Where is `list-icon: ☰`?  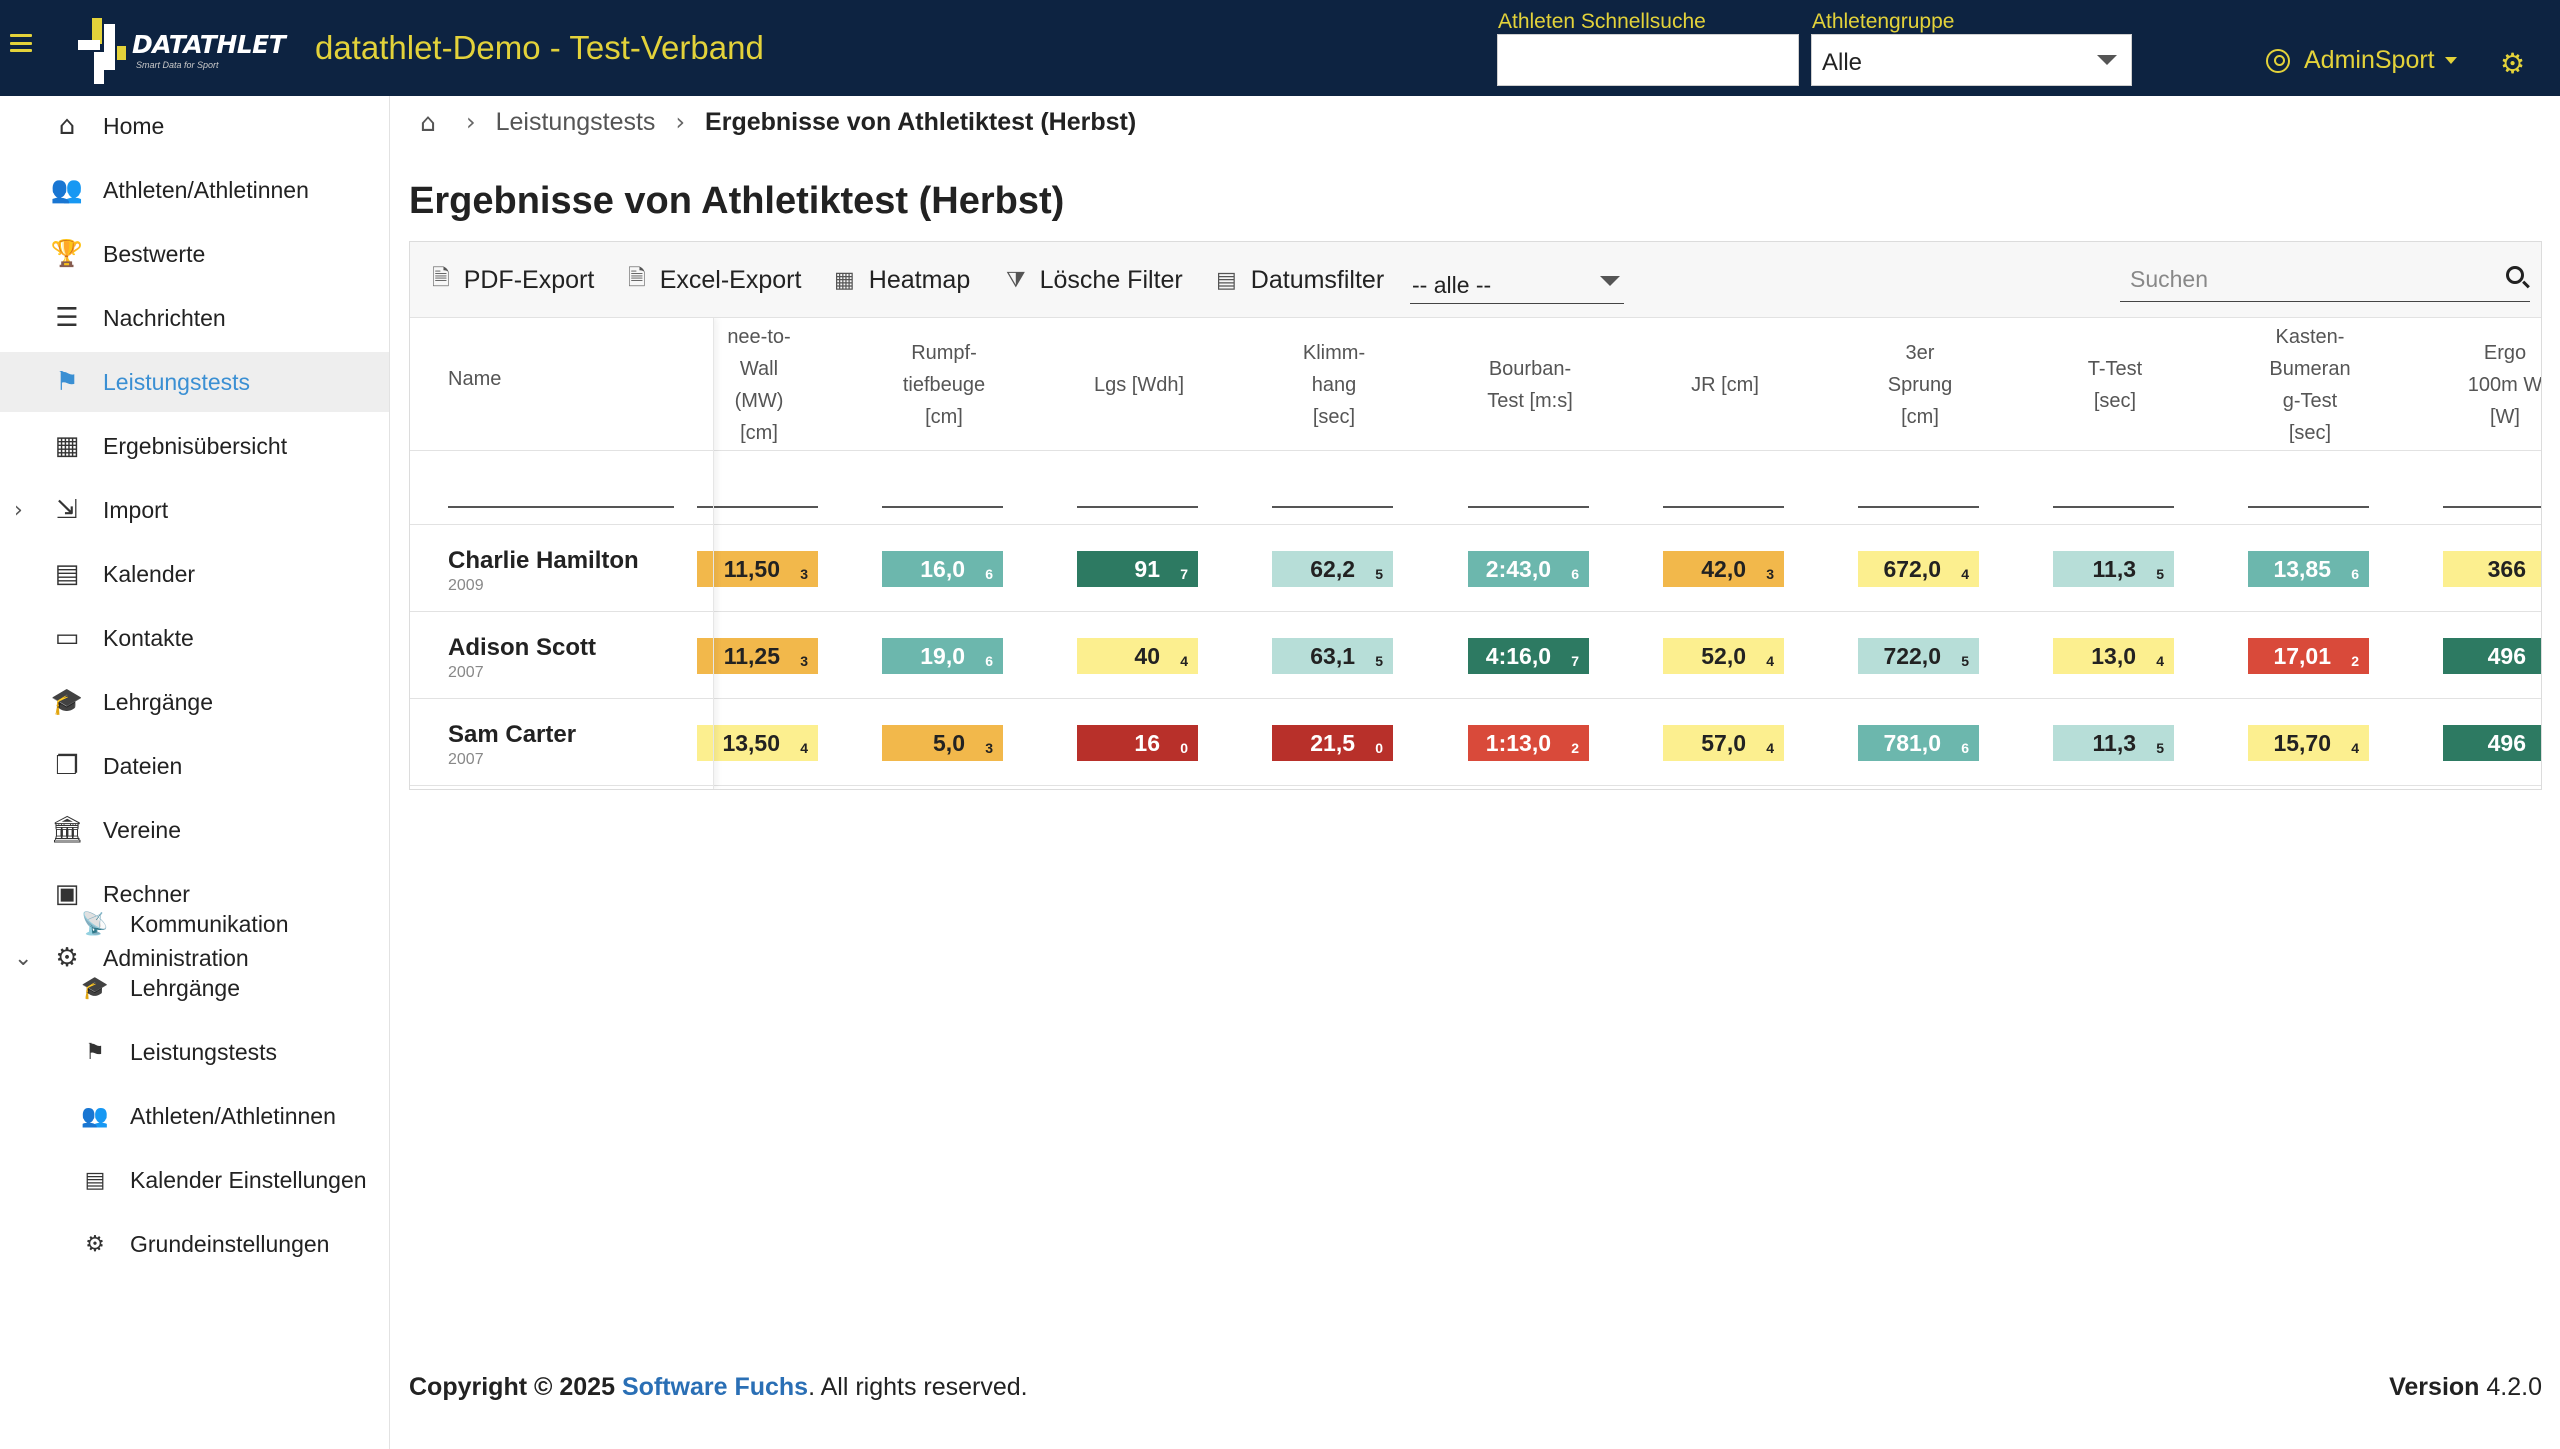
list-icon: ☰ is located at coordinates (67, 318).